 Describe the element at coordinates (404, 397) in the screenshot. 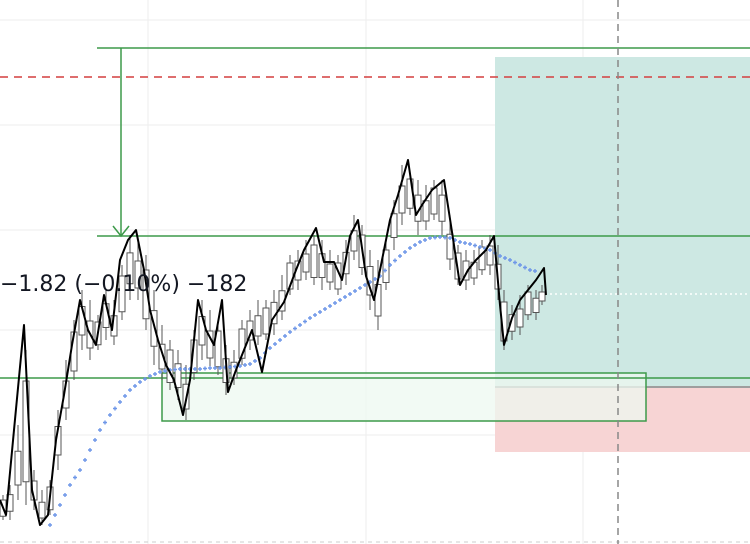

I see `range-box` at that location.